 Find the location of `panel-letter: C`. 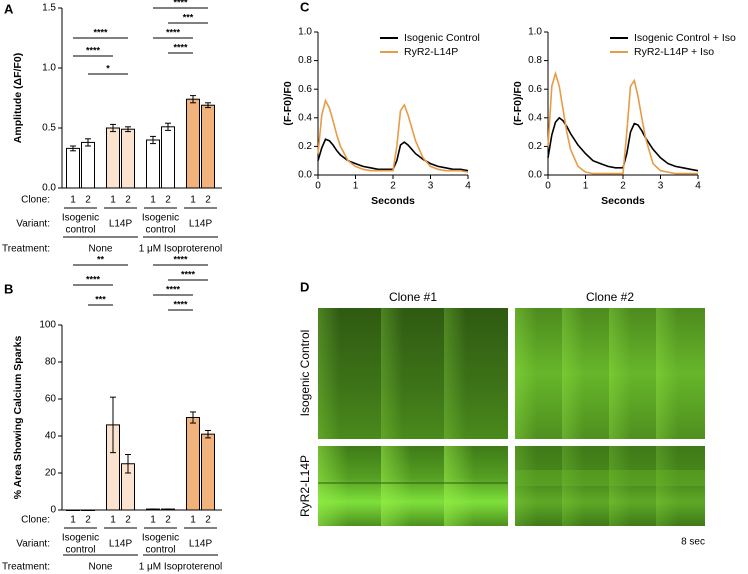

panel-letter: C is located at coordinates (305, 7).